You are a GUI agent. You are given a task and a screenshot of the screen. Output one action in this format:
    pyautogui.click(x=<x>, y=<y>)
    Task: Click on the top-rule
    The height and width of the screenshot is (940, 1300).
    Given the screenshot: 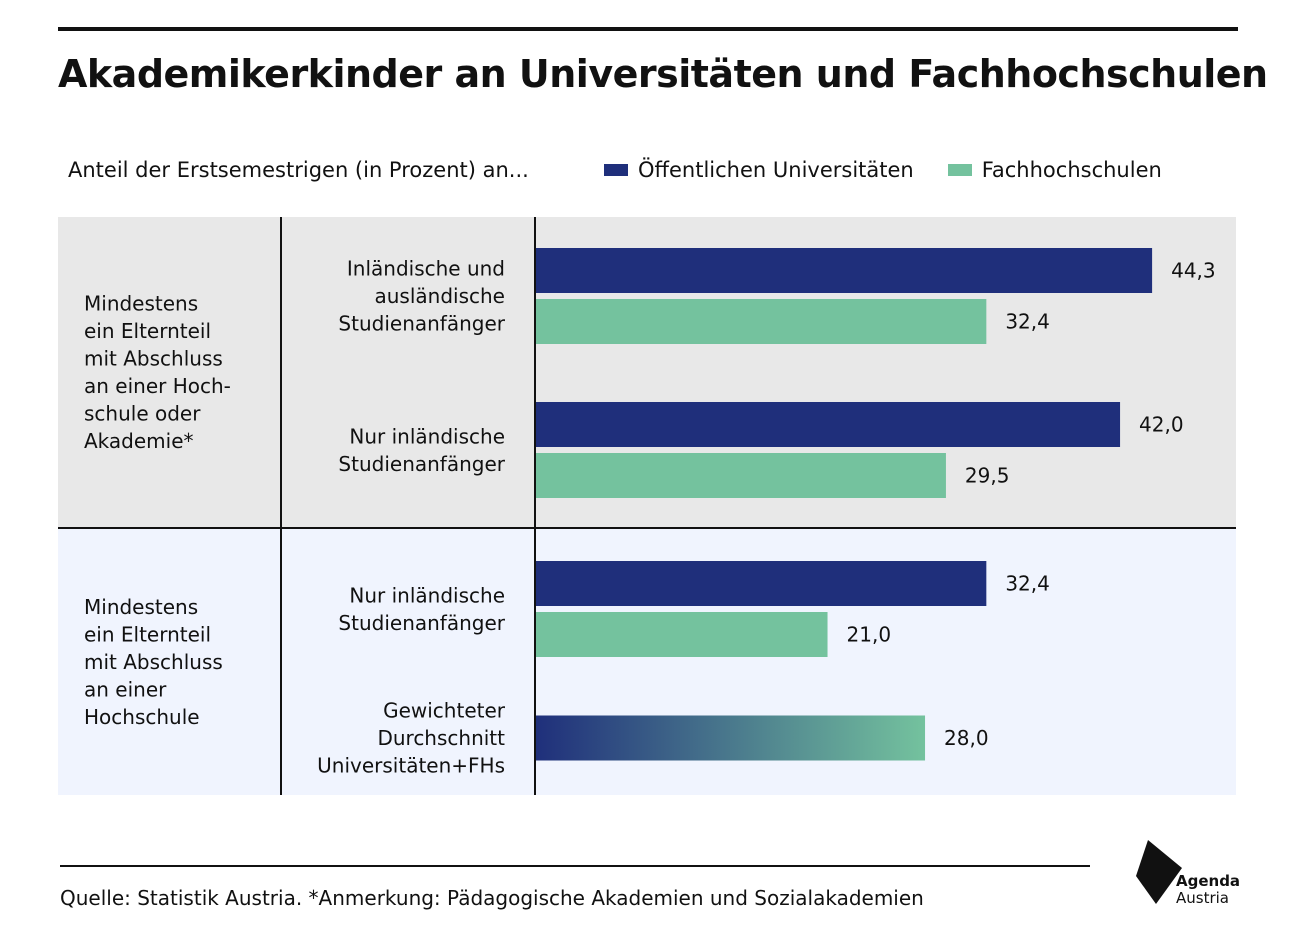 What is the action you would take?
    pyautogui.click(x=648, y=29)
    